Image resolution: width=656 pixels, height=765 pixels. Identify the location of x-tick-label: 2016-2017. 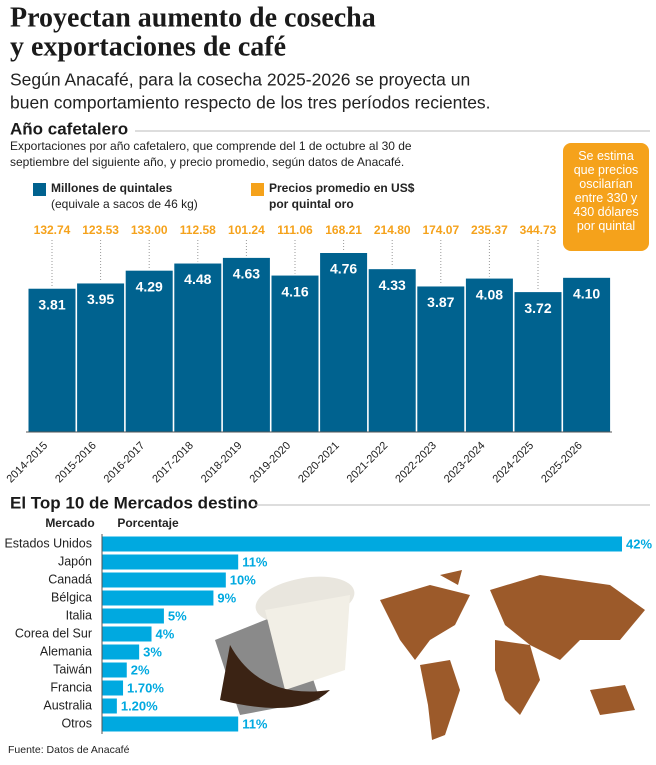
(125, 463).